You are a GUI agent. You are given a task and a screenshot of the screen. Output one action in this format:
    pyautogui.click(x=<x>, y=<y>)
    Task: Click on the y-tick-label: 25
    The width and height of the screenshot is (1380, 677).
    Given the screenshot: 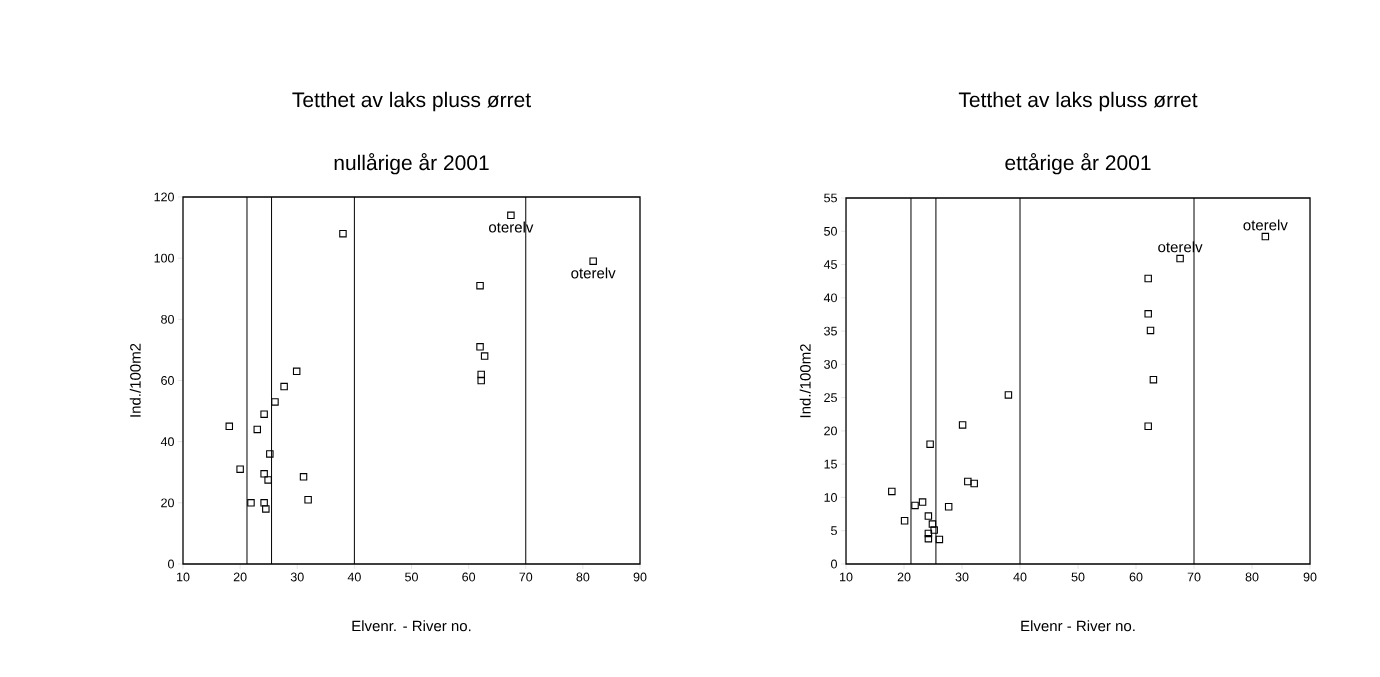 What is the action you would take?
    pyautogui.click(x=830, y=398)
    